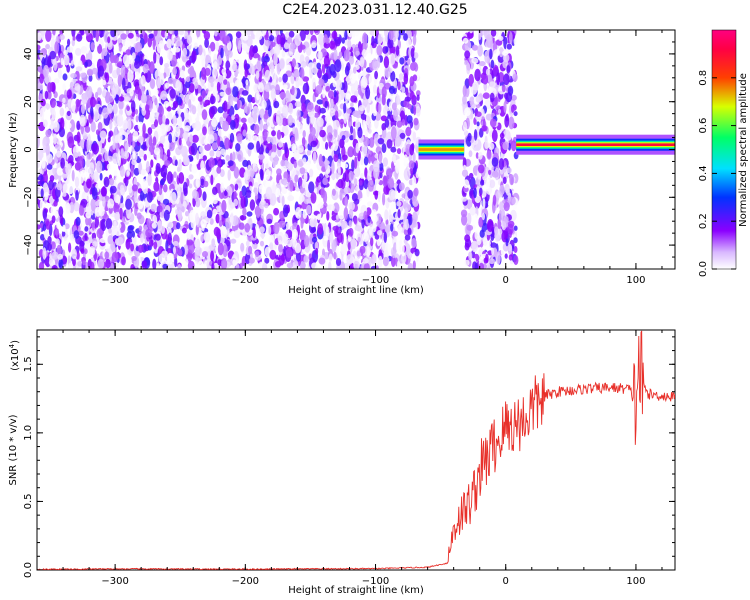 This screenshot has height=600, width=750. Describe the element at coordinates (12, 345) in the screenshot. I see `snr-scale-exponent: 4` at that location.